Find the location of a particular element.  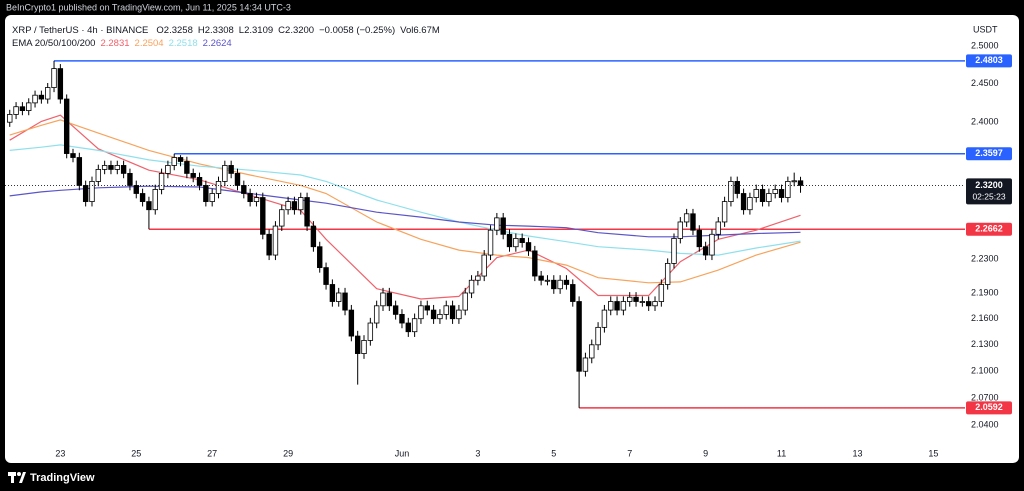

x-tick-label: Jun is located at coordinates (402, 453).